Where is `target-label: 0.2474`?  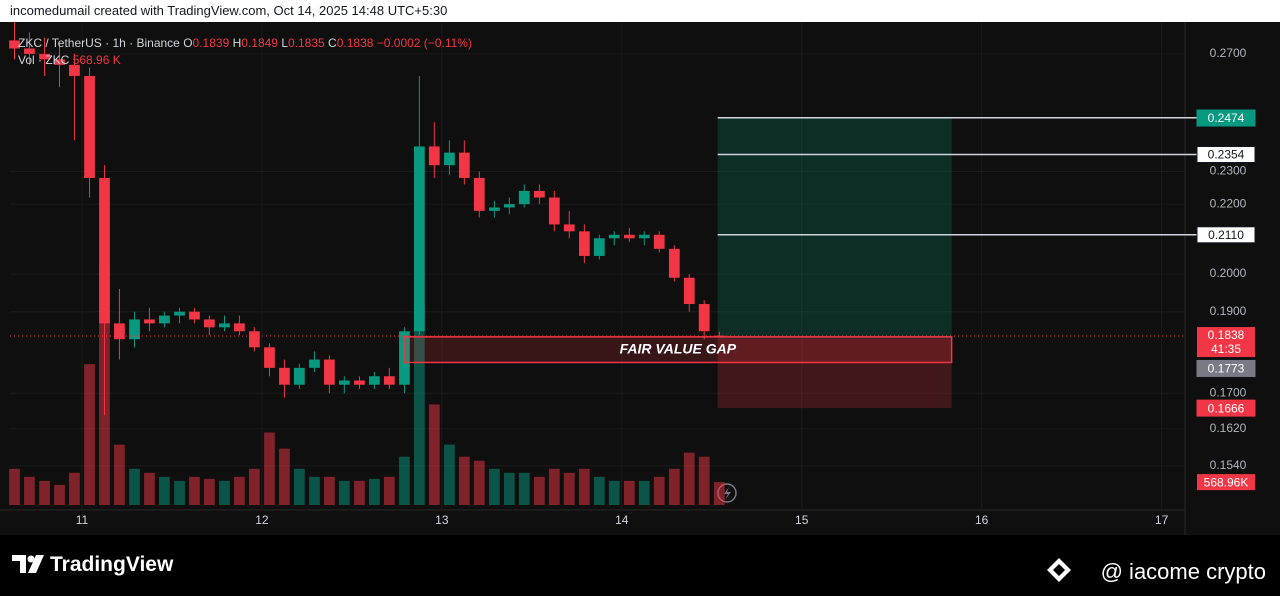
target-label: 0.2474 is located at coordinates (1226, 118).